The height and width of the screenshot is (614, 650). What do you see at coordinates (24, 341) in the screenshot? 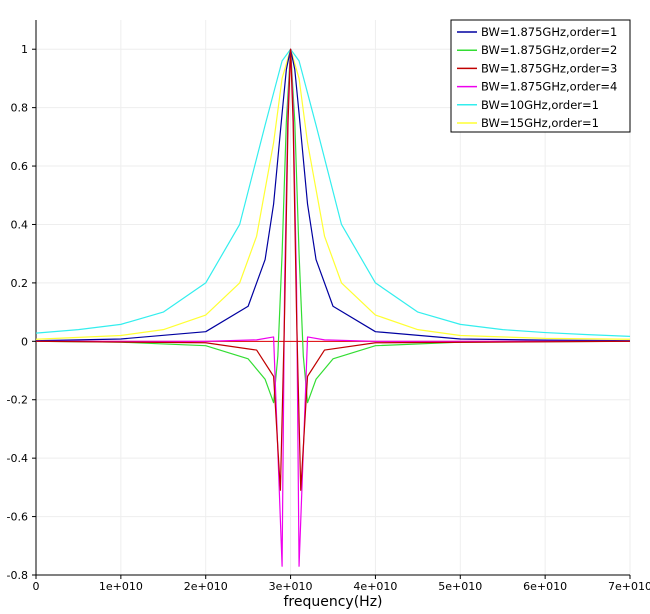
I see `y-tick-label: 0` at bounding box center [24, 341].